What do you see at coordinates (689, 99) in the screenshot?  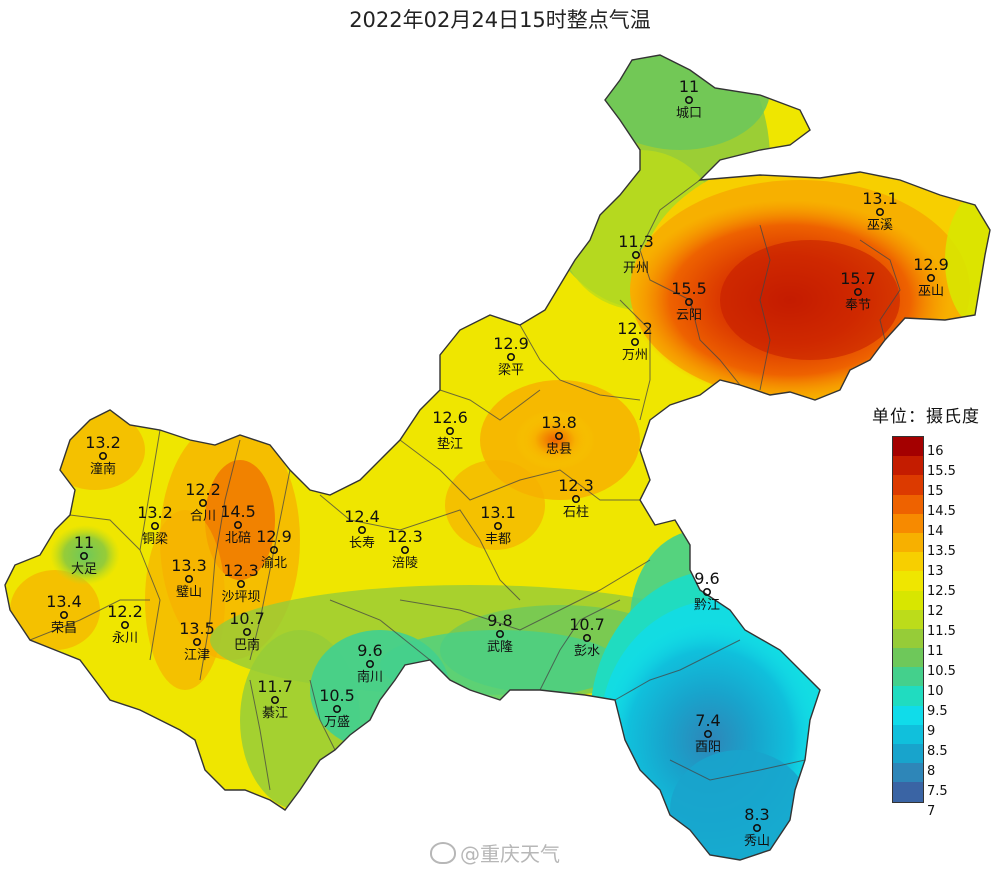 I see `station-0: 11 城口` at bounding box center [689, 99].